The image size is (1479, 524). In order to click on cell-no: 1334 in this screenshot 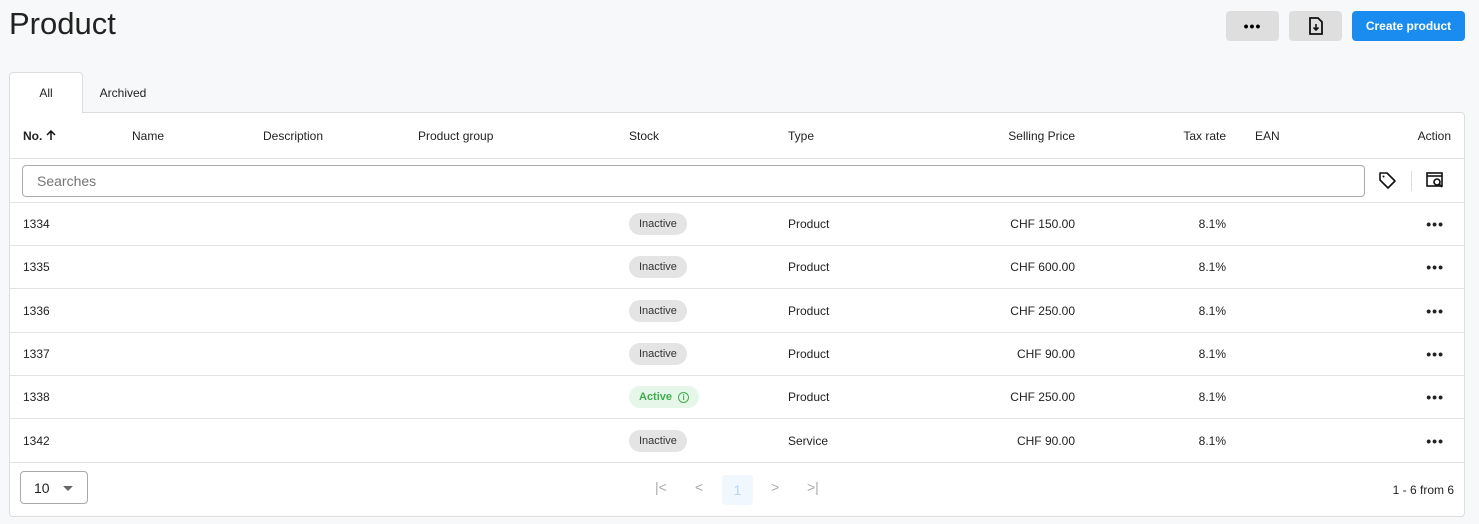, I will do `click(36, 224)`.